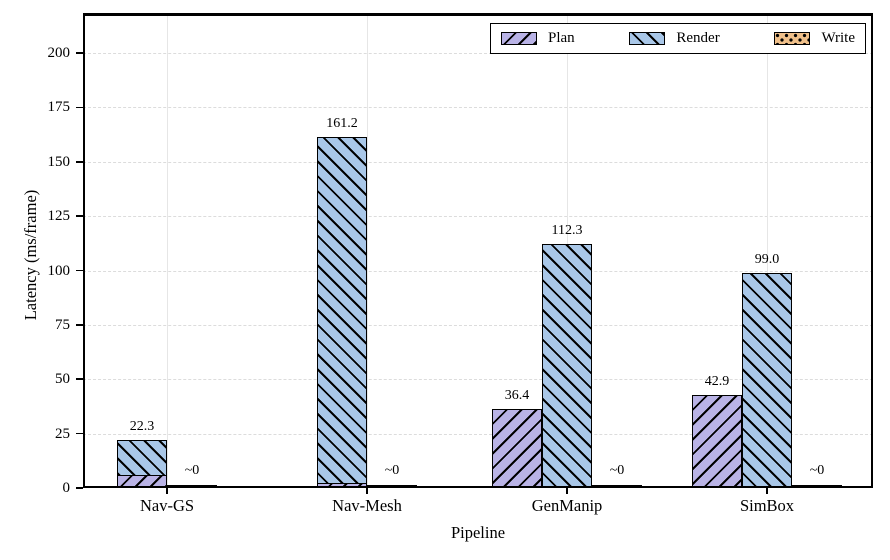 The height and width of the screenshot is (560, 890). I want to click on write-bar-genmanip, so click(617, 486).